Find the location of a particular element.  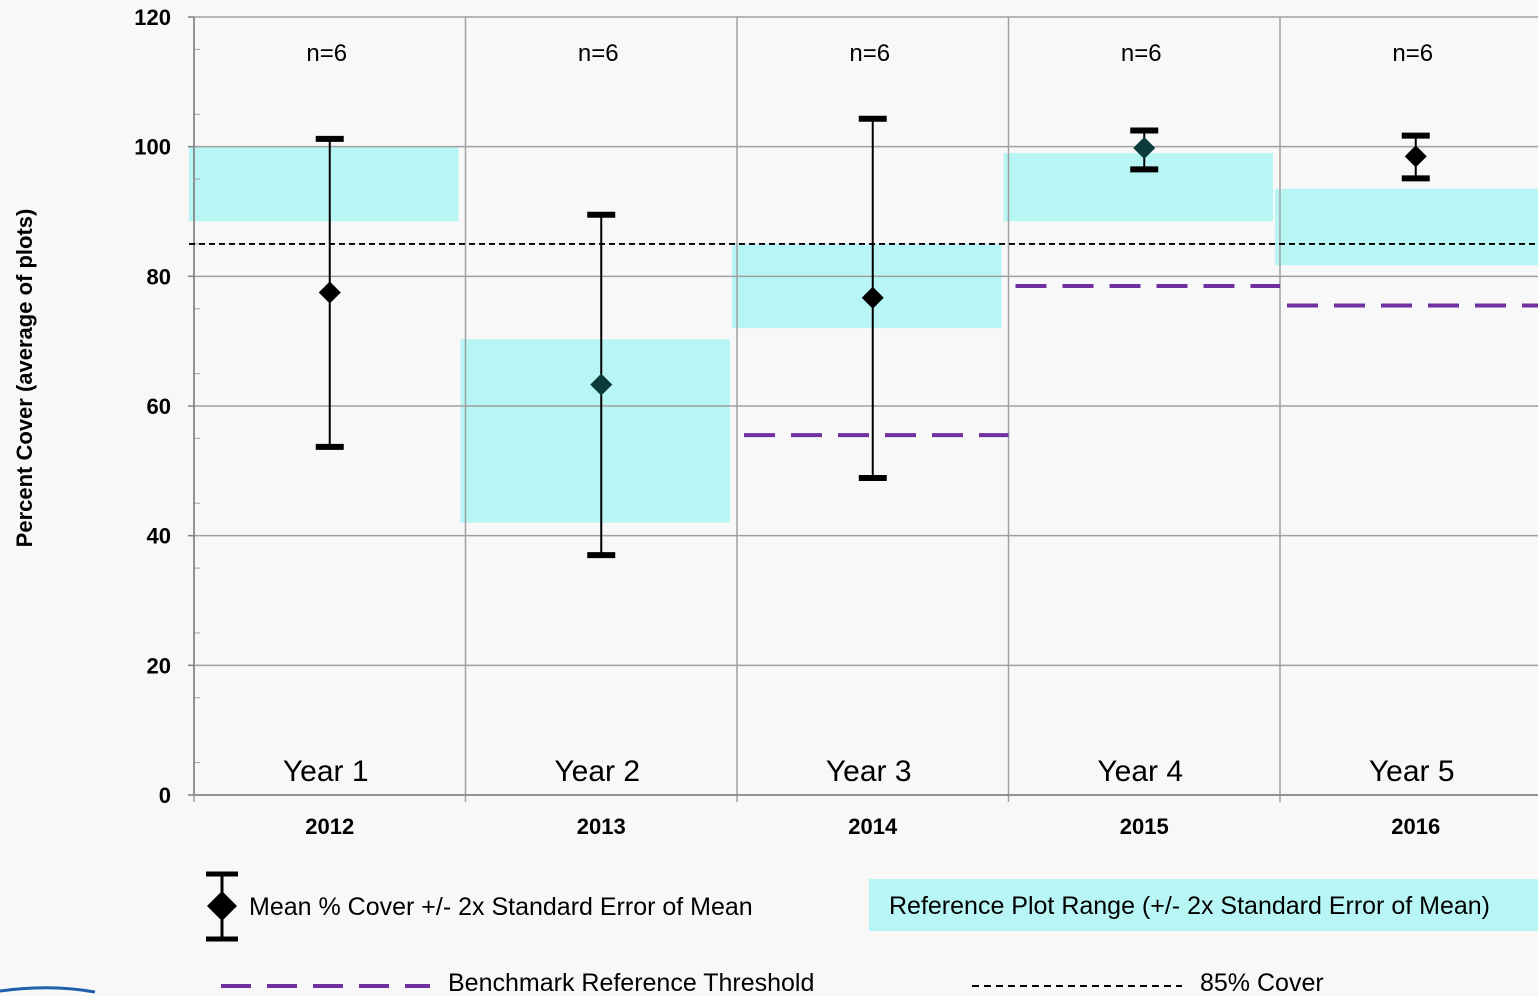

y-tick-label: 60 is located at coordinates (159, 406).